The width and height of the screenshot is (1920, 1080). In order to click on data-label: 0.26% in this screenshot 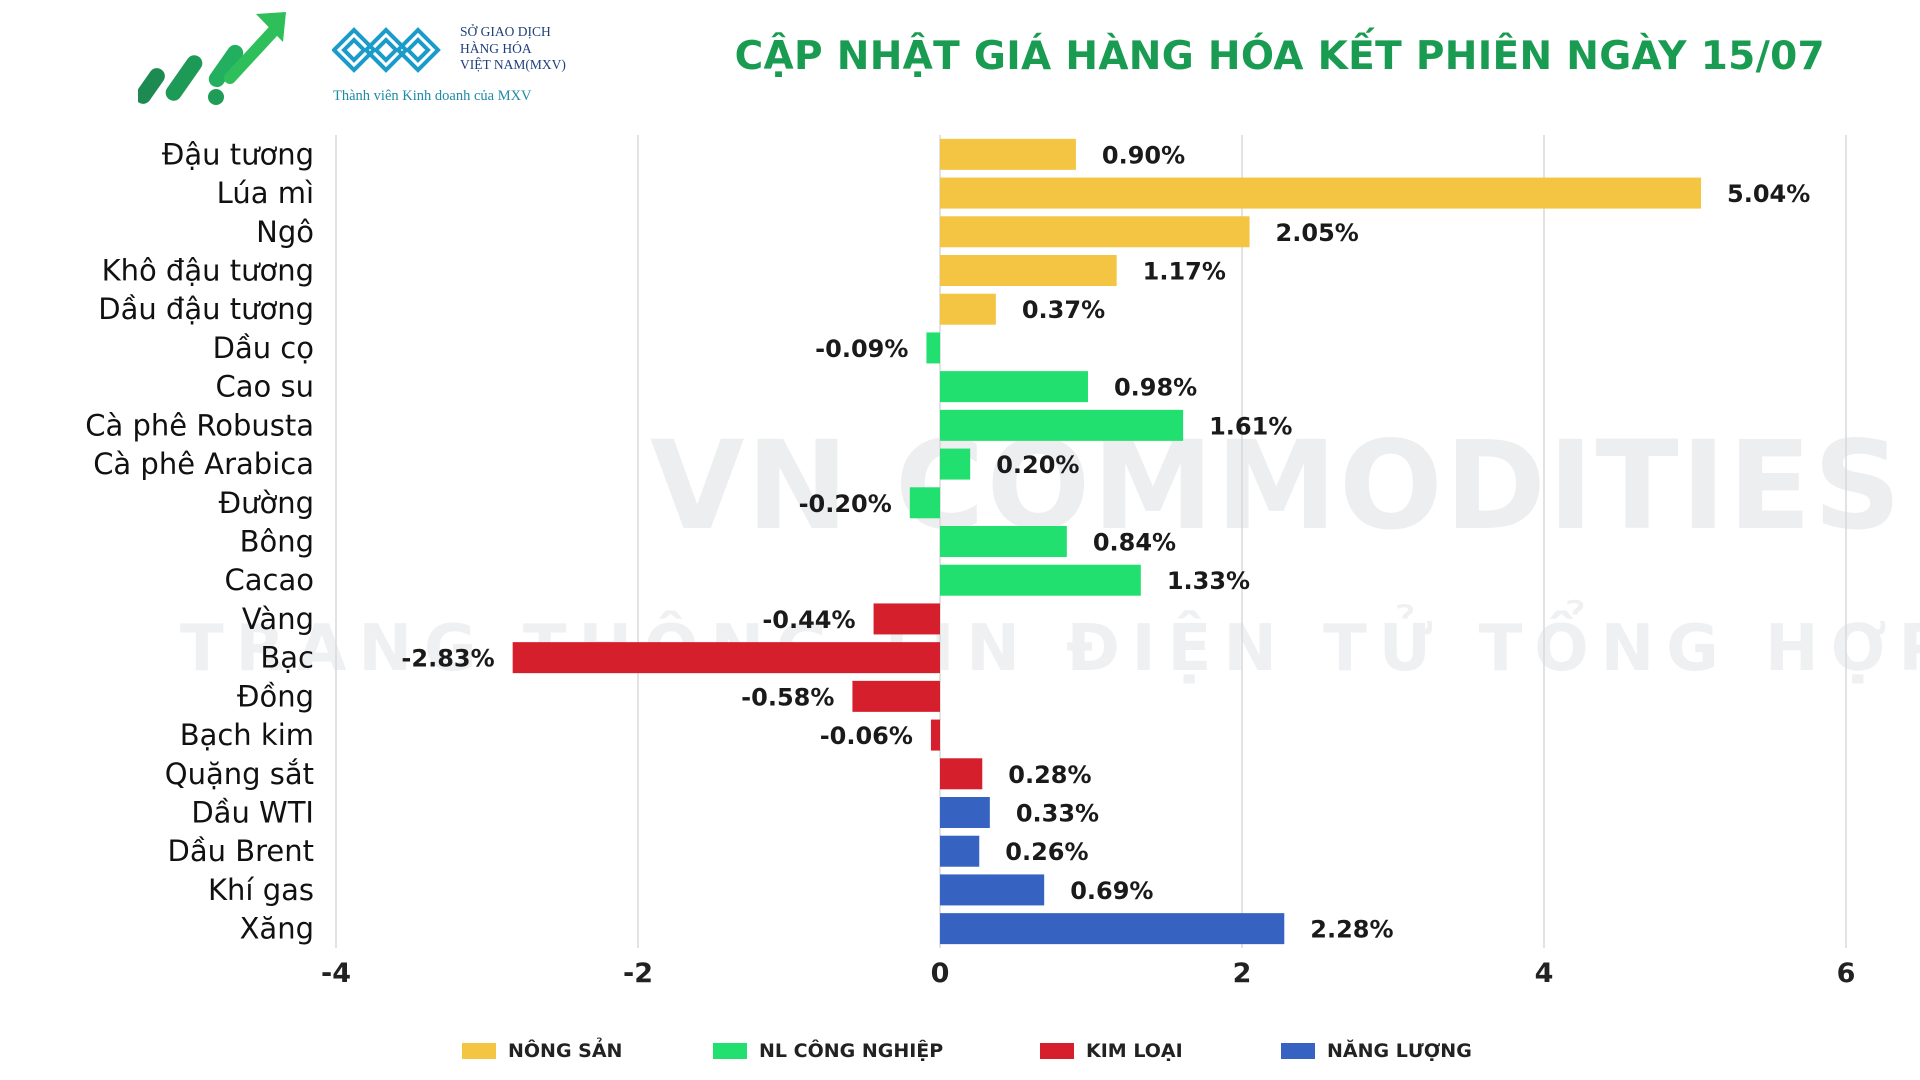, I will do `click(1046, 852)`.